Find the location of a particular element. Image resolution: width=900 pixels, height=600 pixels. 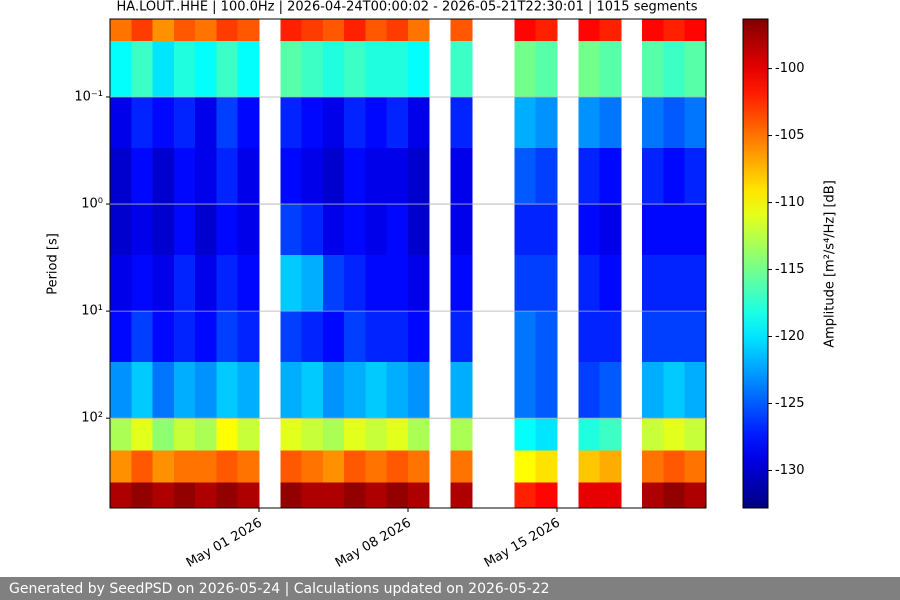

y-tick-label: 10⁻¹ is located at coordinates (88, 96).